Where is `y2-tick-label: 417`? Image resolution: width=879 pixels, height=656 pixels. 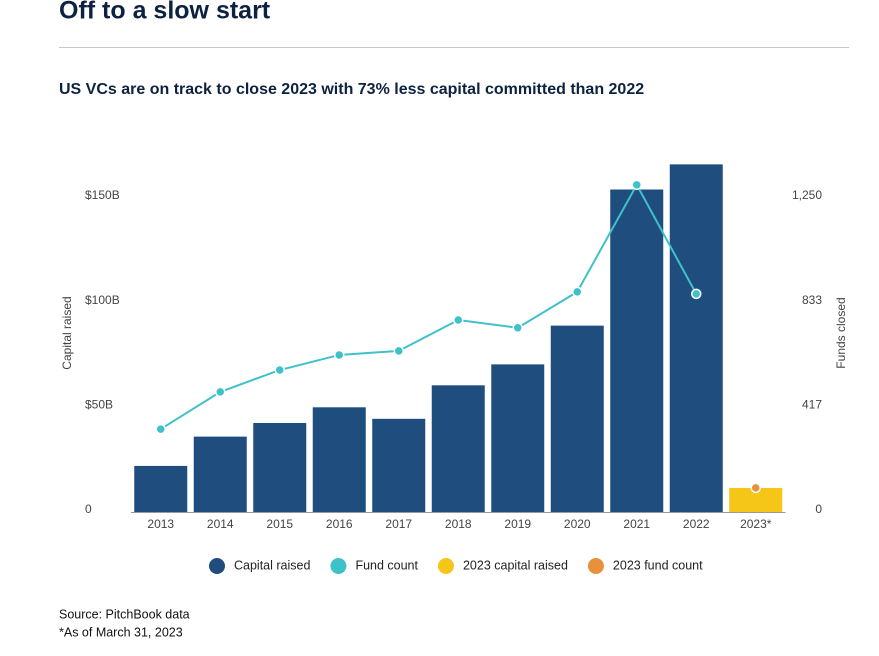 y2-tick-label: 417 is located at coordinates (812, 404).